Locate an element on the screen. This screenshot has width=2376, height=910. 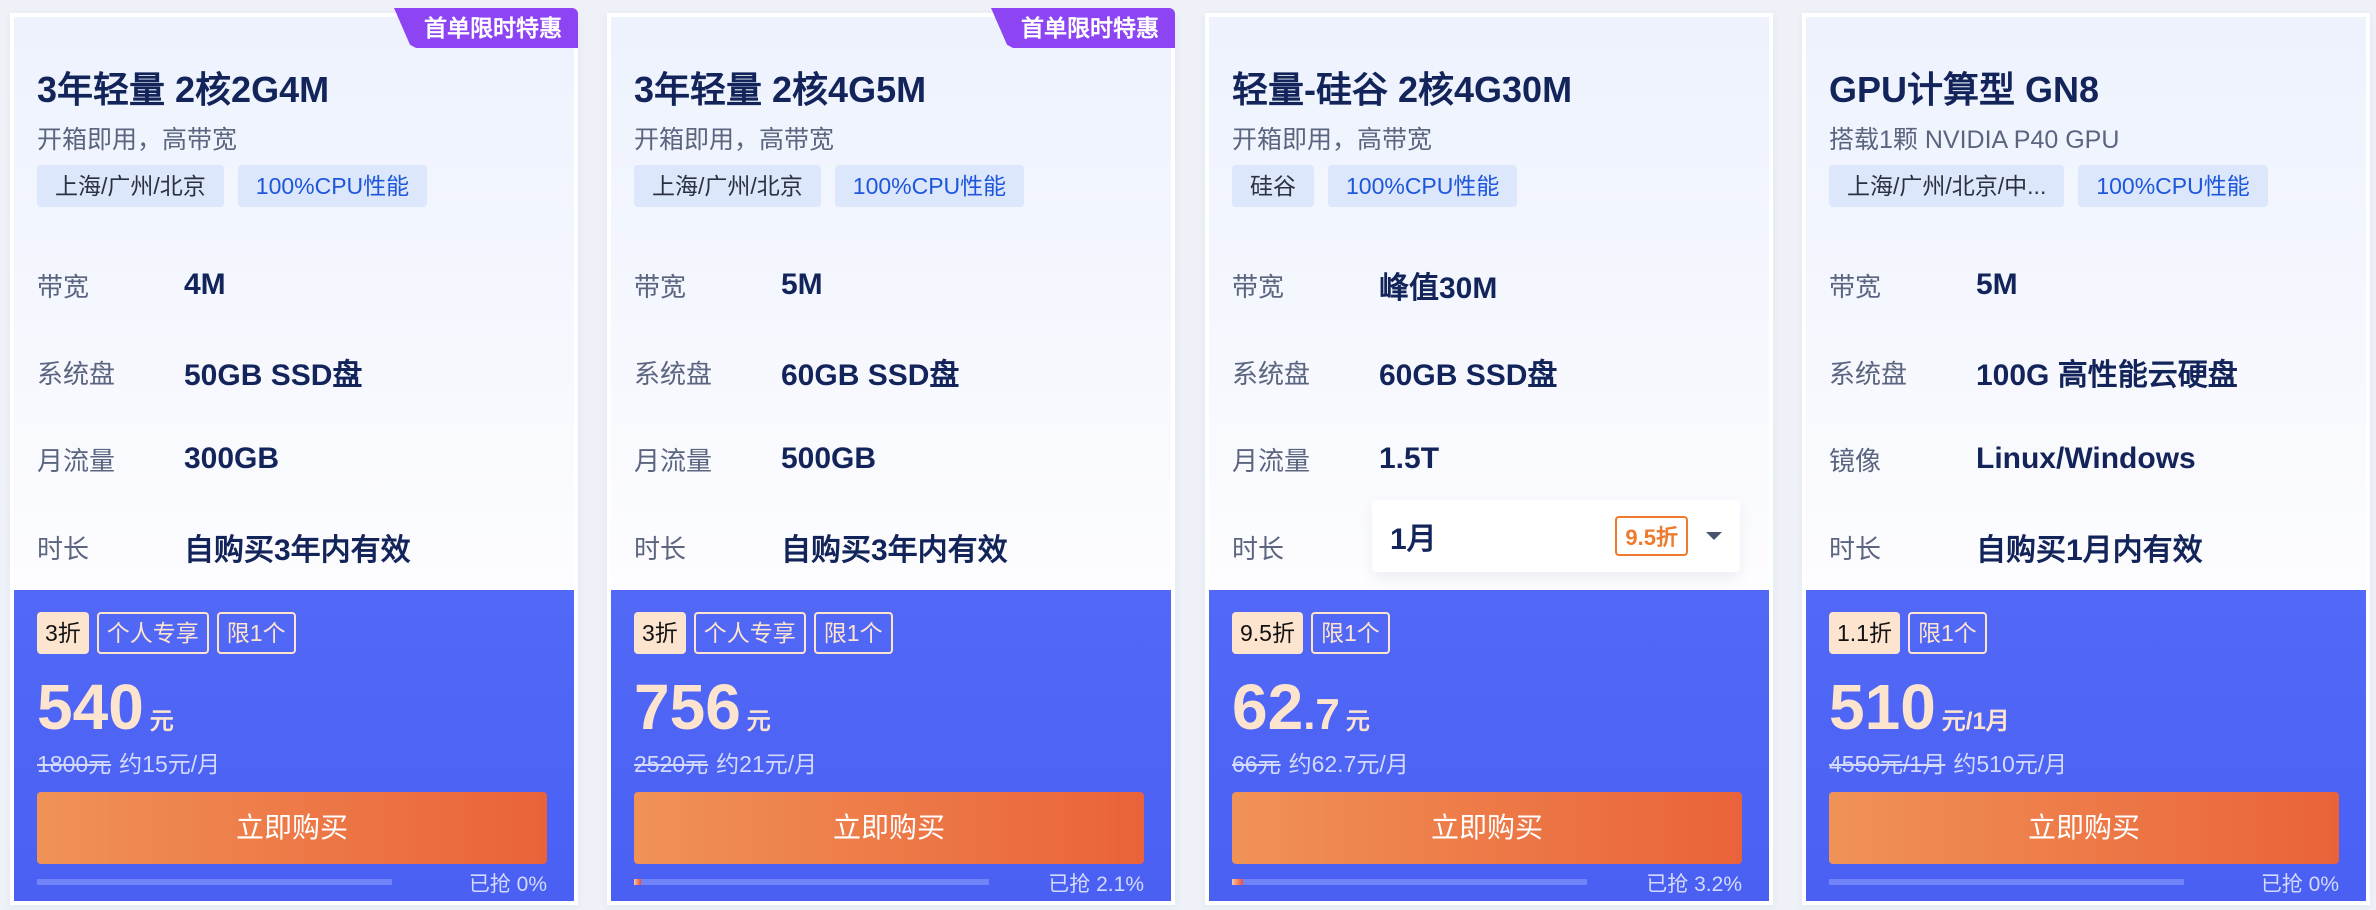
price-panel: 1.1折 限1个 510 元/1月 4550元/1月 约510元/月立即购买已抢 0% is located at coordinates (2086, 745).